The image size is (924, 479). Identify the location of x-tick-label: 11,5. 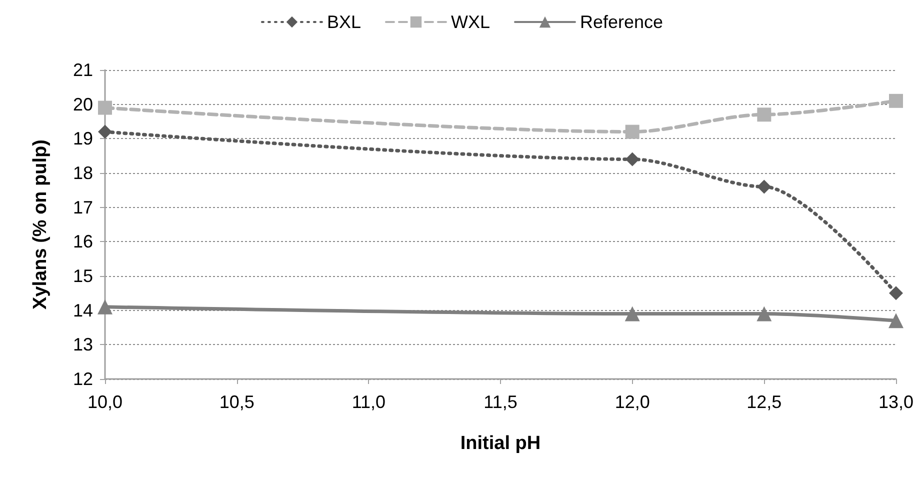
(501, 402).